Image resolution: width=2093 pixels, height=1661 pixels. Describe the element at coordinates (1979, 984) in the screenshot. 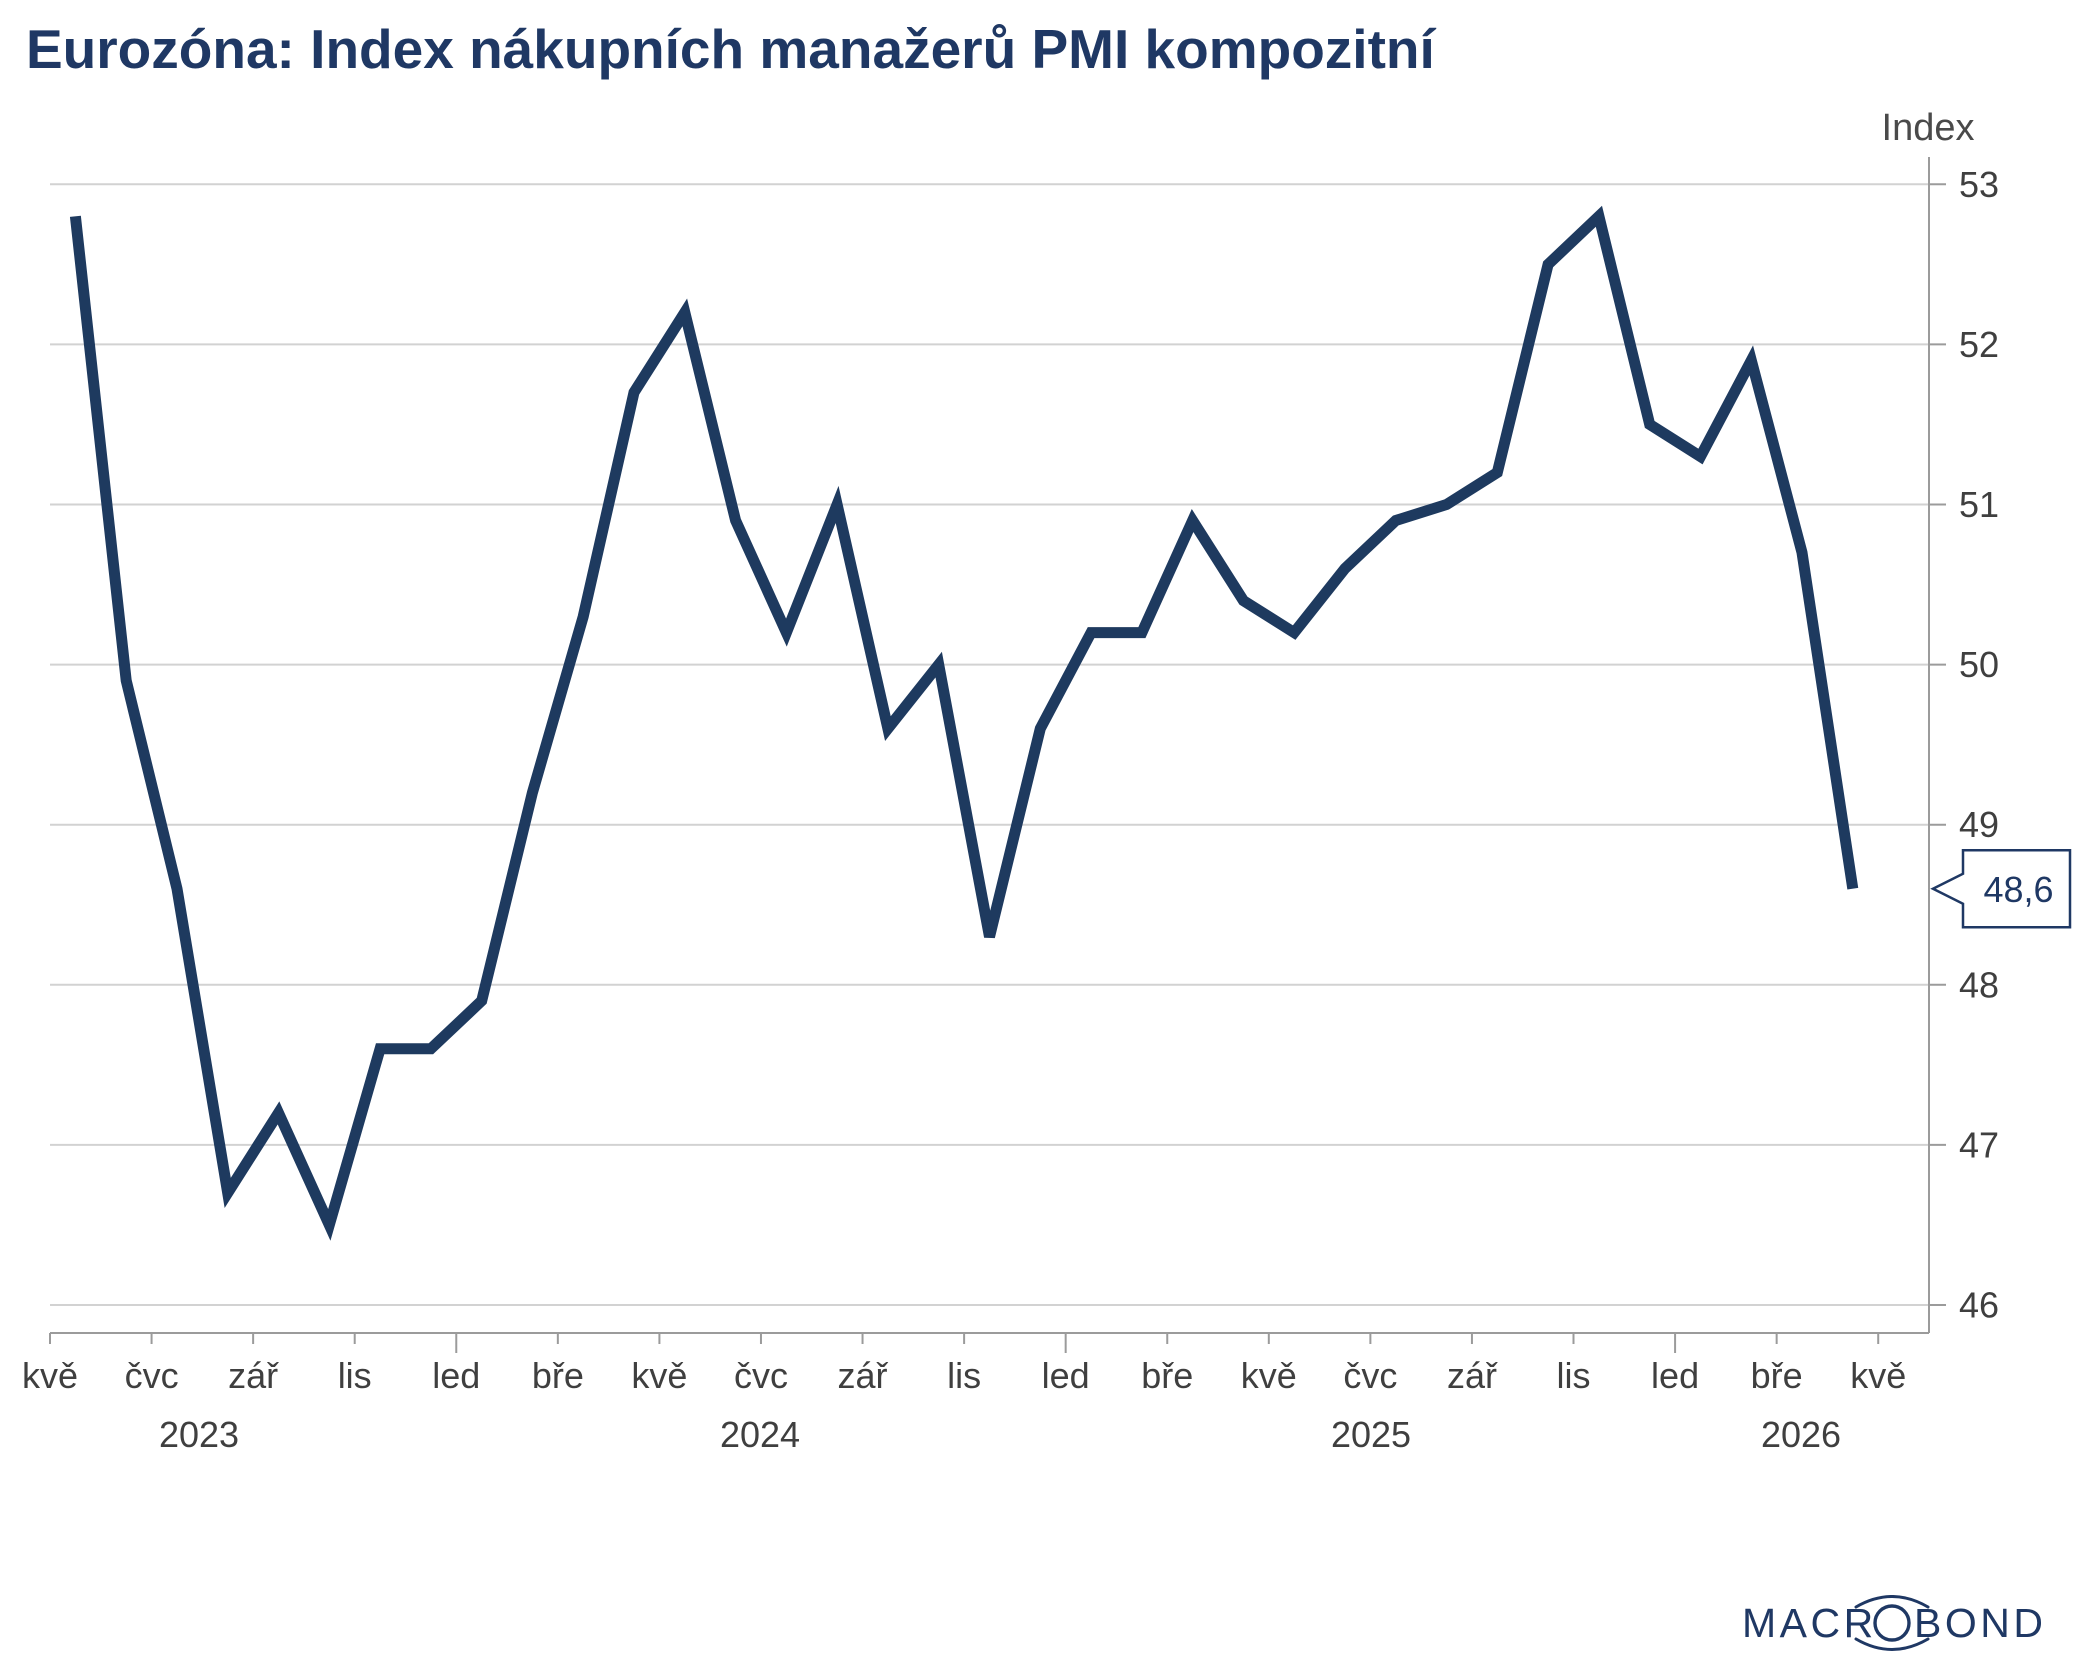

I see `y-tick-label: 48` at that location.